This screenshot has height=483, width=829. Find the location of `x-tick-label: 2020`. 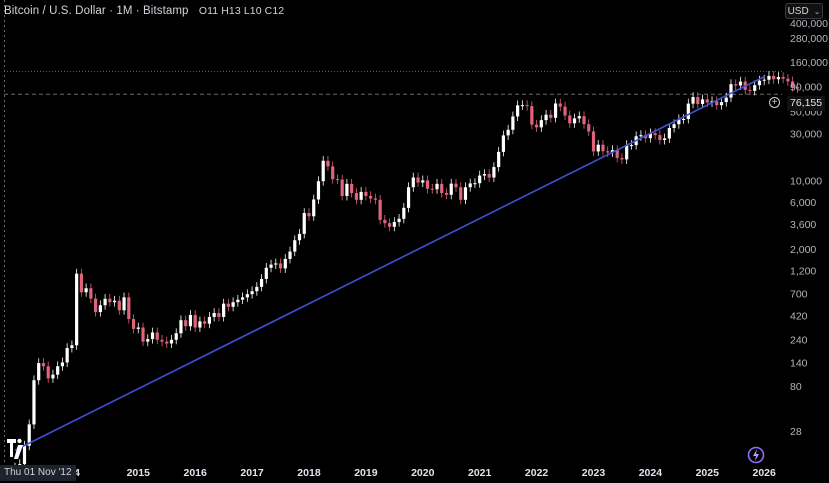

x-tick-label: 2020 is located at coordinates (423, 473).